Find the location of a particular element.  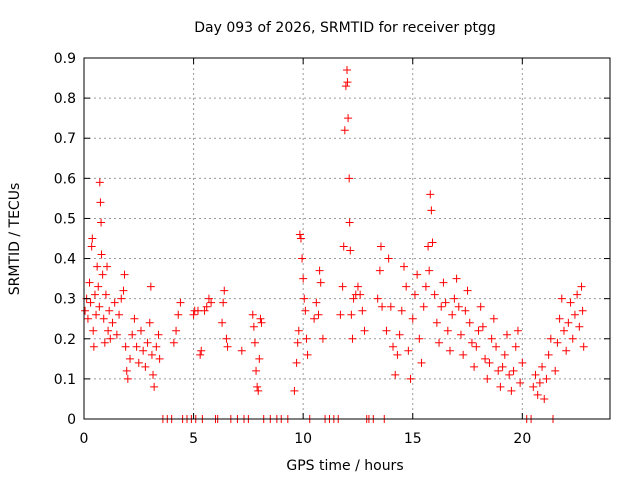

y-tick-label: 0.8 is located at coordinates (65, 99).